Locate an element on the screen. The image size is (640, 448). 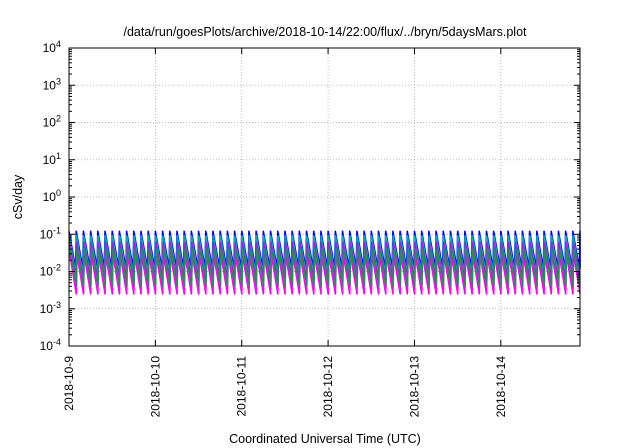
y-tick-label: 10⁻⁴ is located at coordinates (50, 345).